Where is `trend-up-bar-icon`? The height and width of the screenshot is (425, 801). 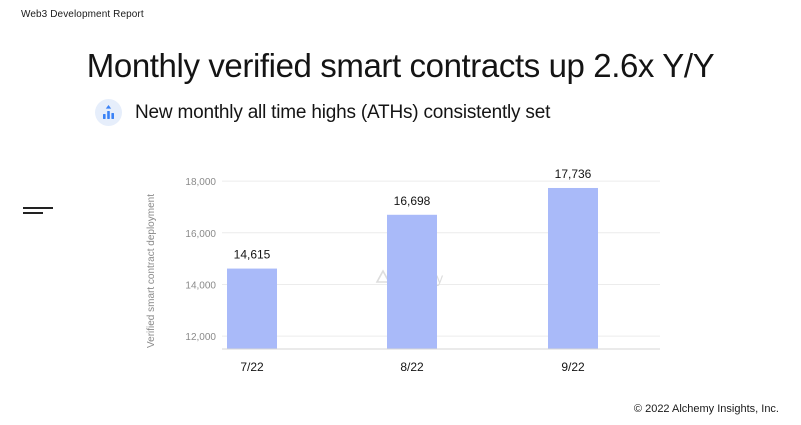 trend-up-bar-icon is located at coordinates (108, 112).